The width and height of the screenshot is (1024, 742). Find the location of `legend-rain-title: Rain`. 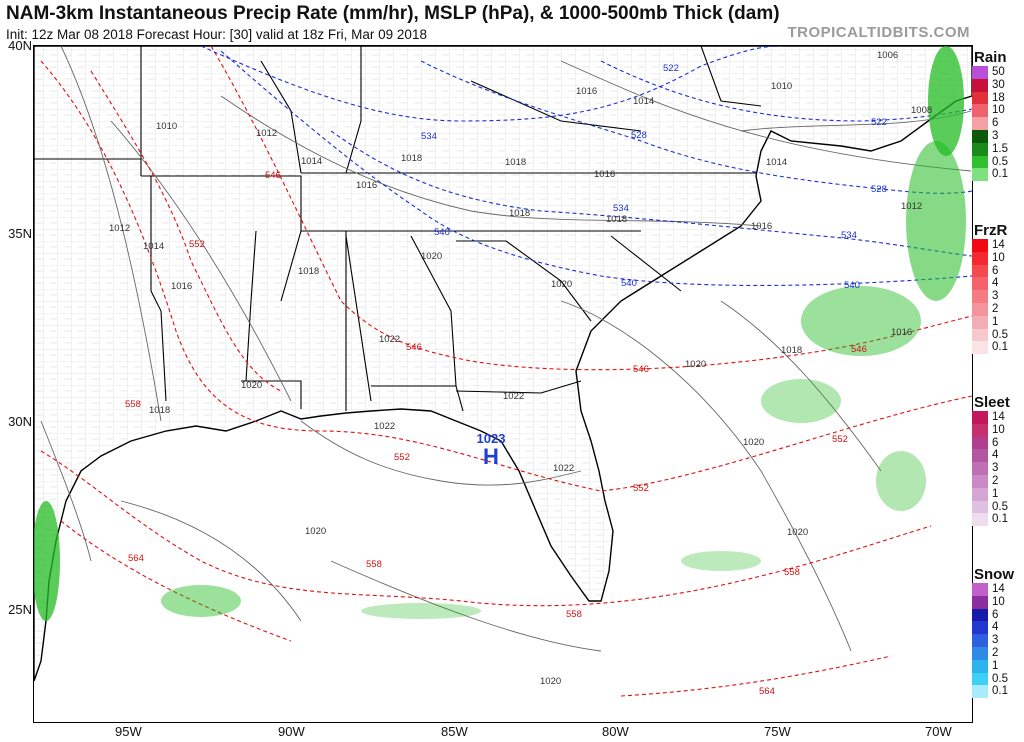

legend-rain-title: Rain is located at coordinates (990, 57).